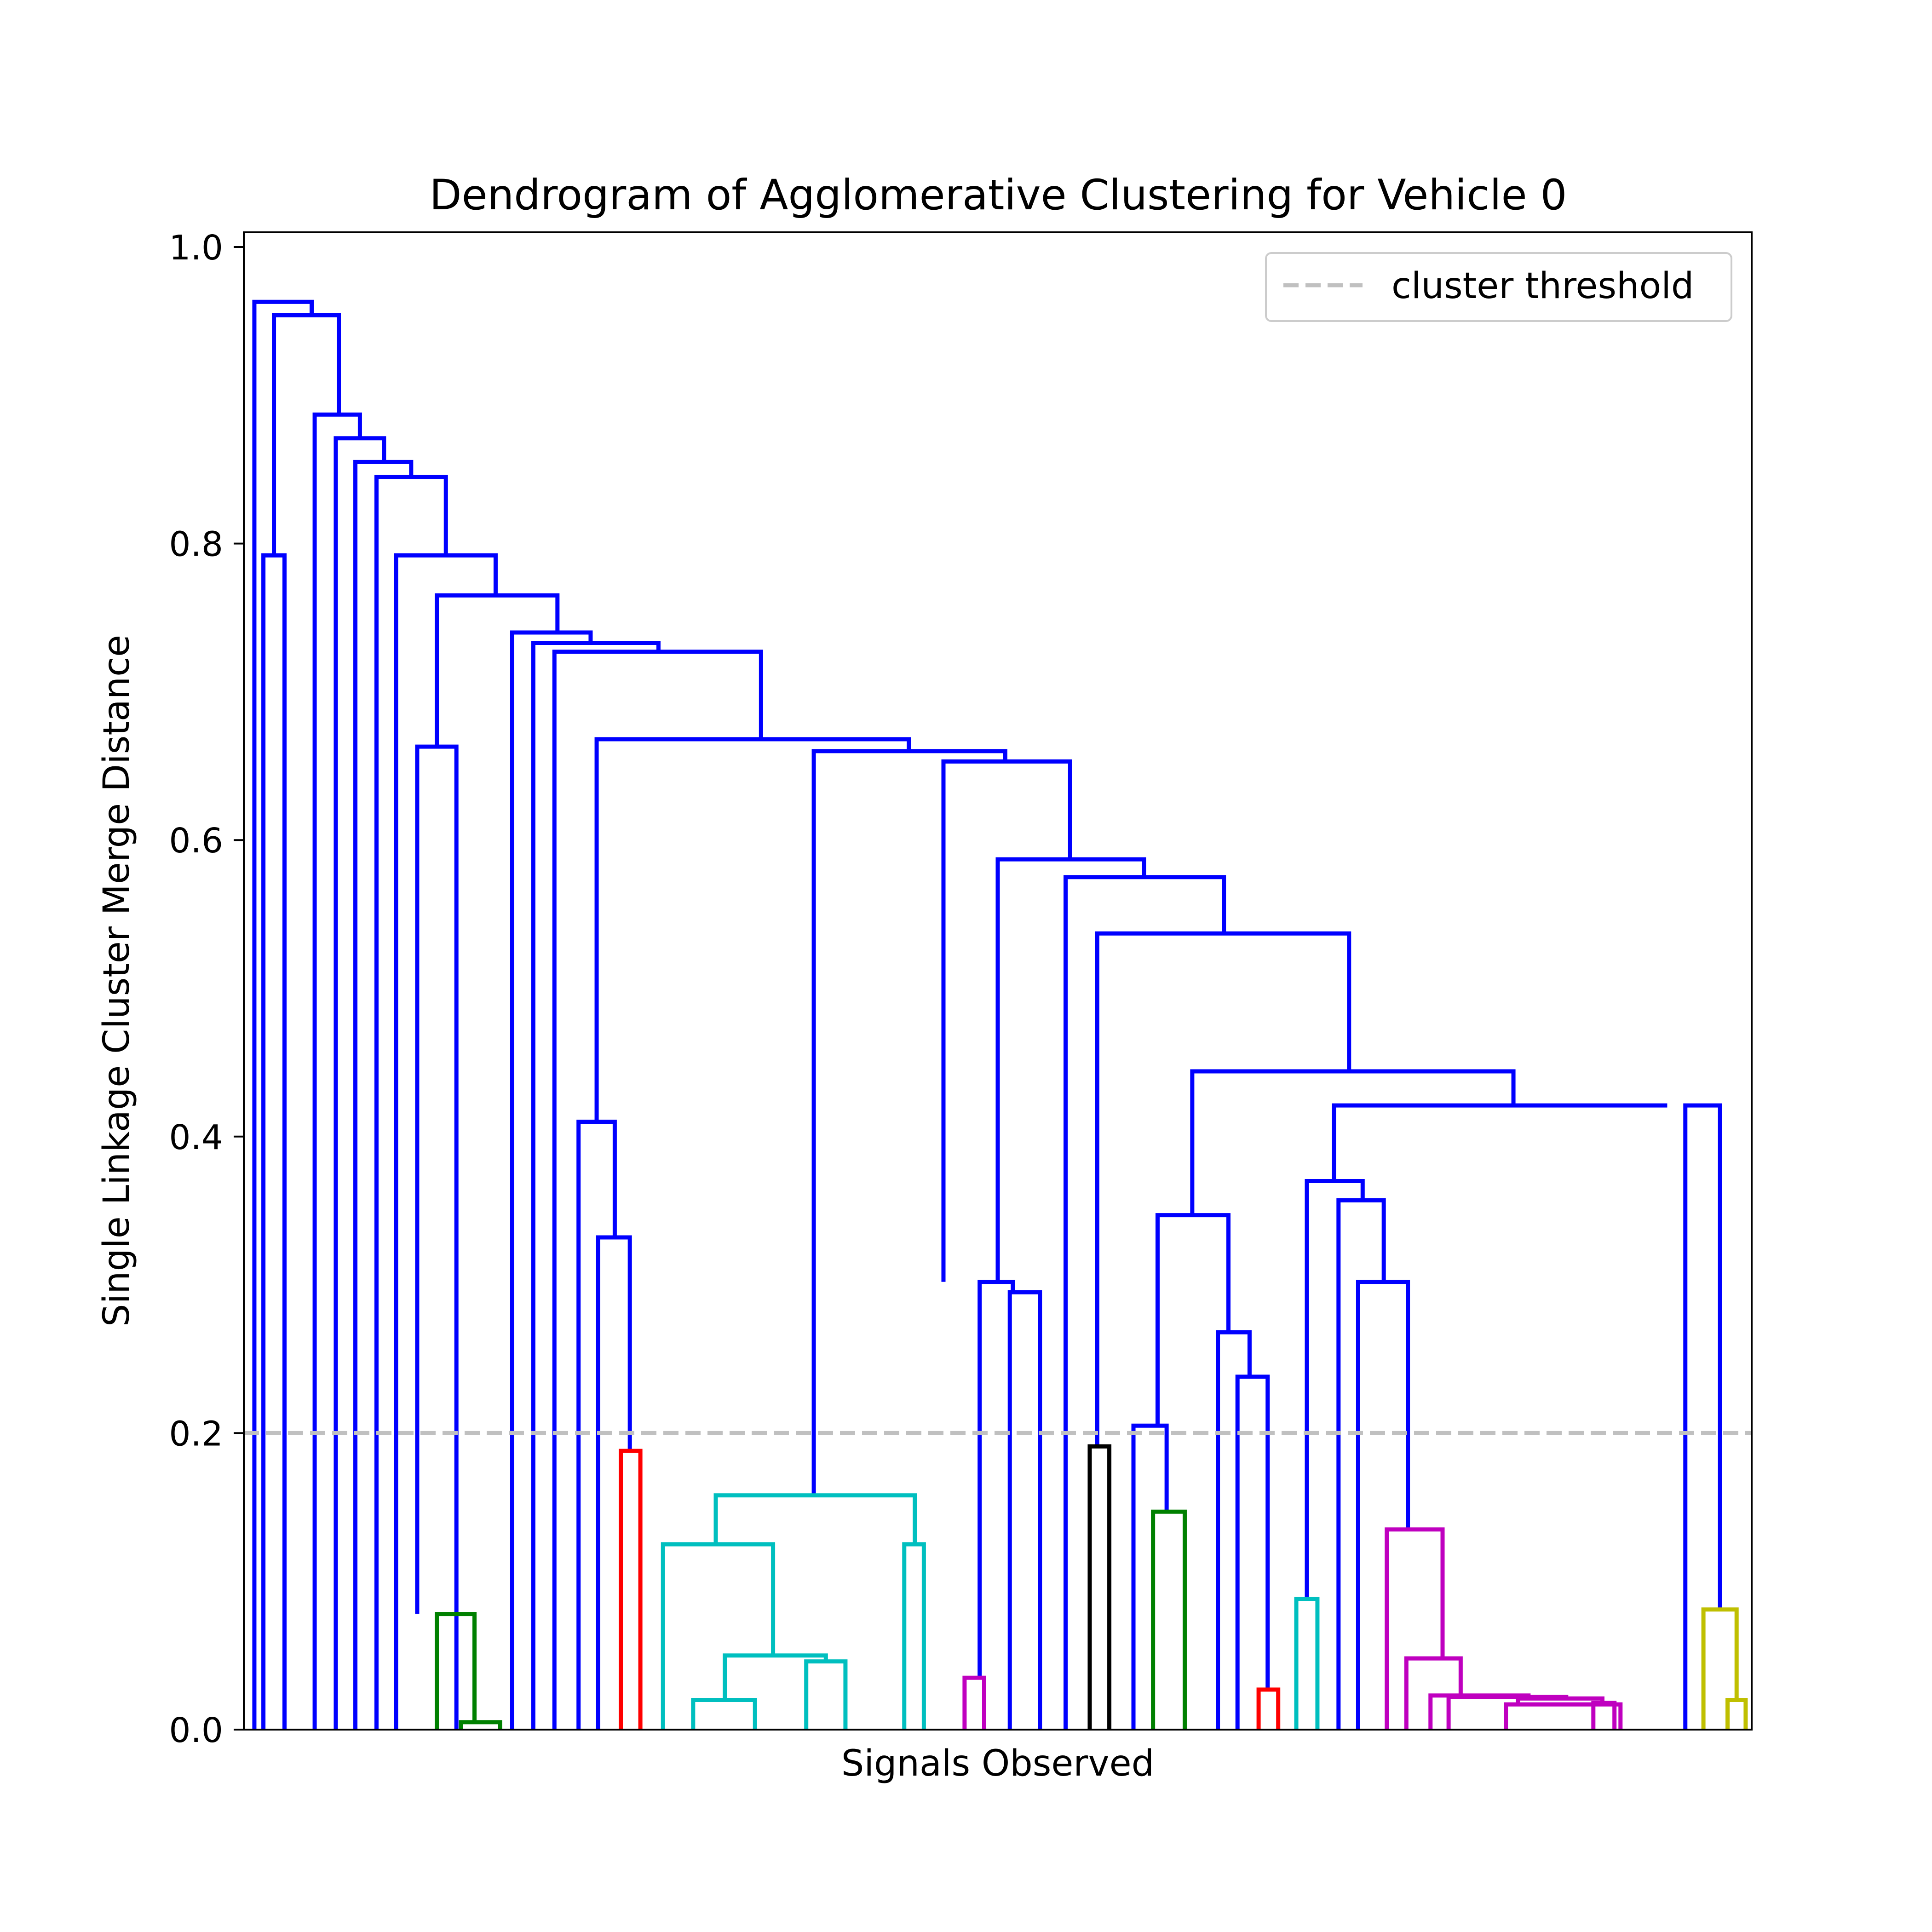 The image size is (1932, 1932). I want to click on y-axis-label: Single Linkage Cluster Merge Distance, so click(117, 981).